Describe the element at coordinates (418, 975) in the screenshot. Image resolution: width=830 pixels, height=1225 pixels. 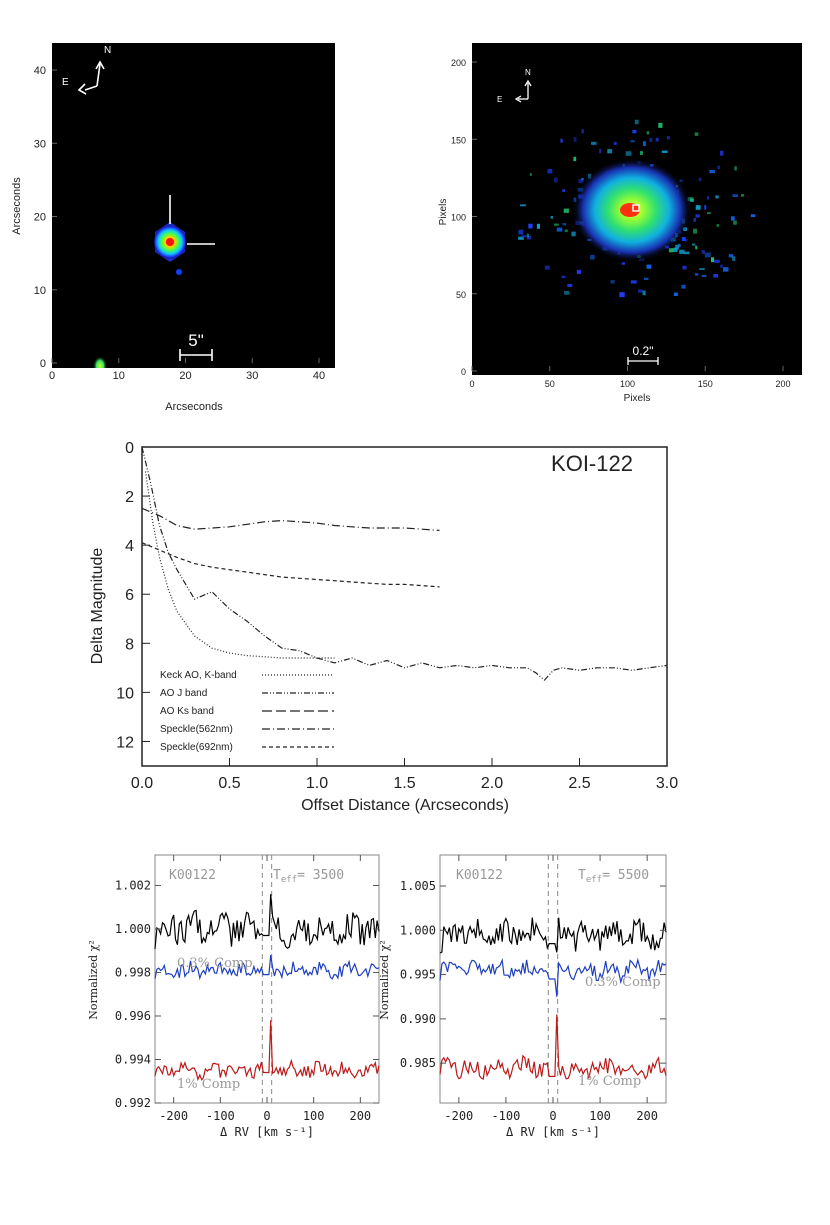
I see `y-tick-label: 0.995` at that location.